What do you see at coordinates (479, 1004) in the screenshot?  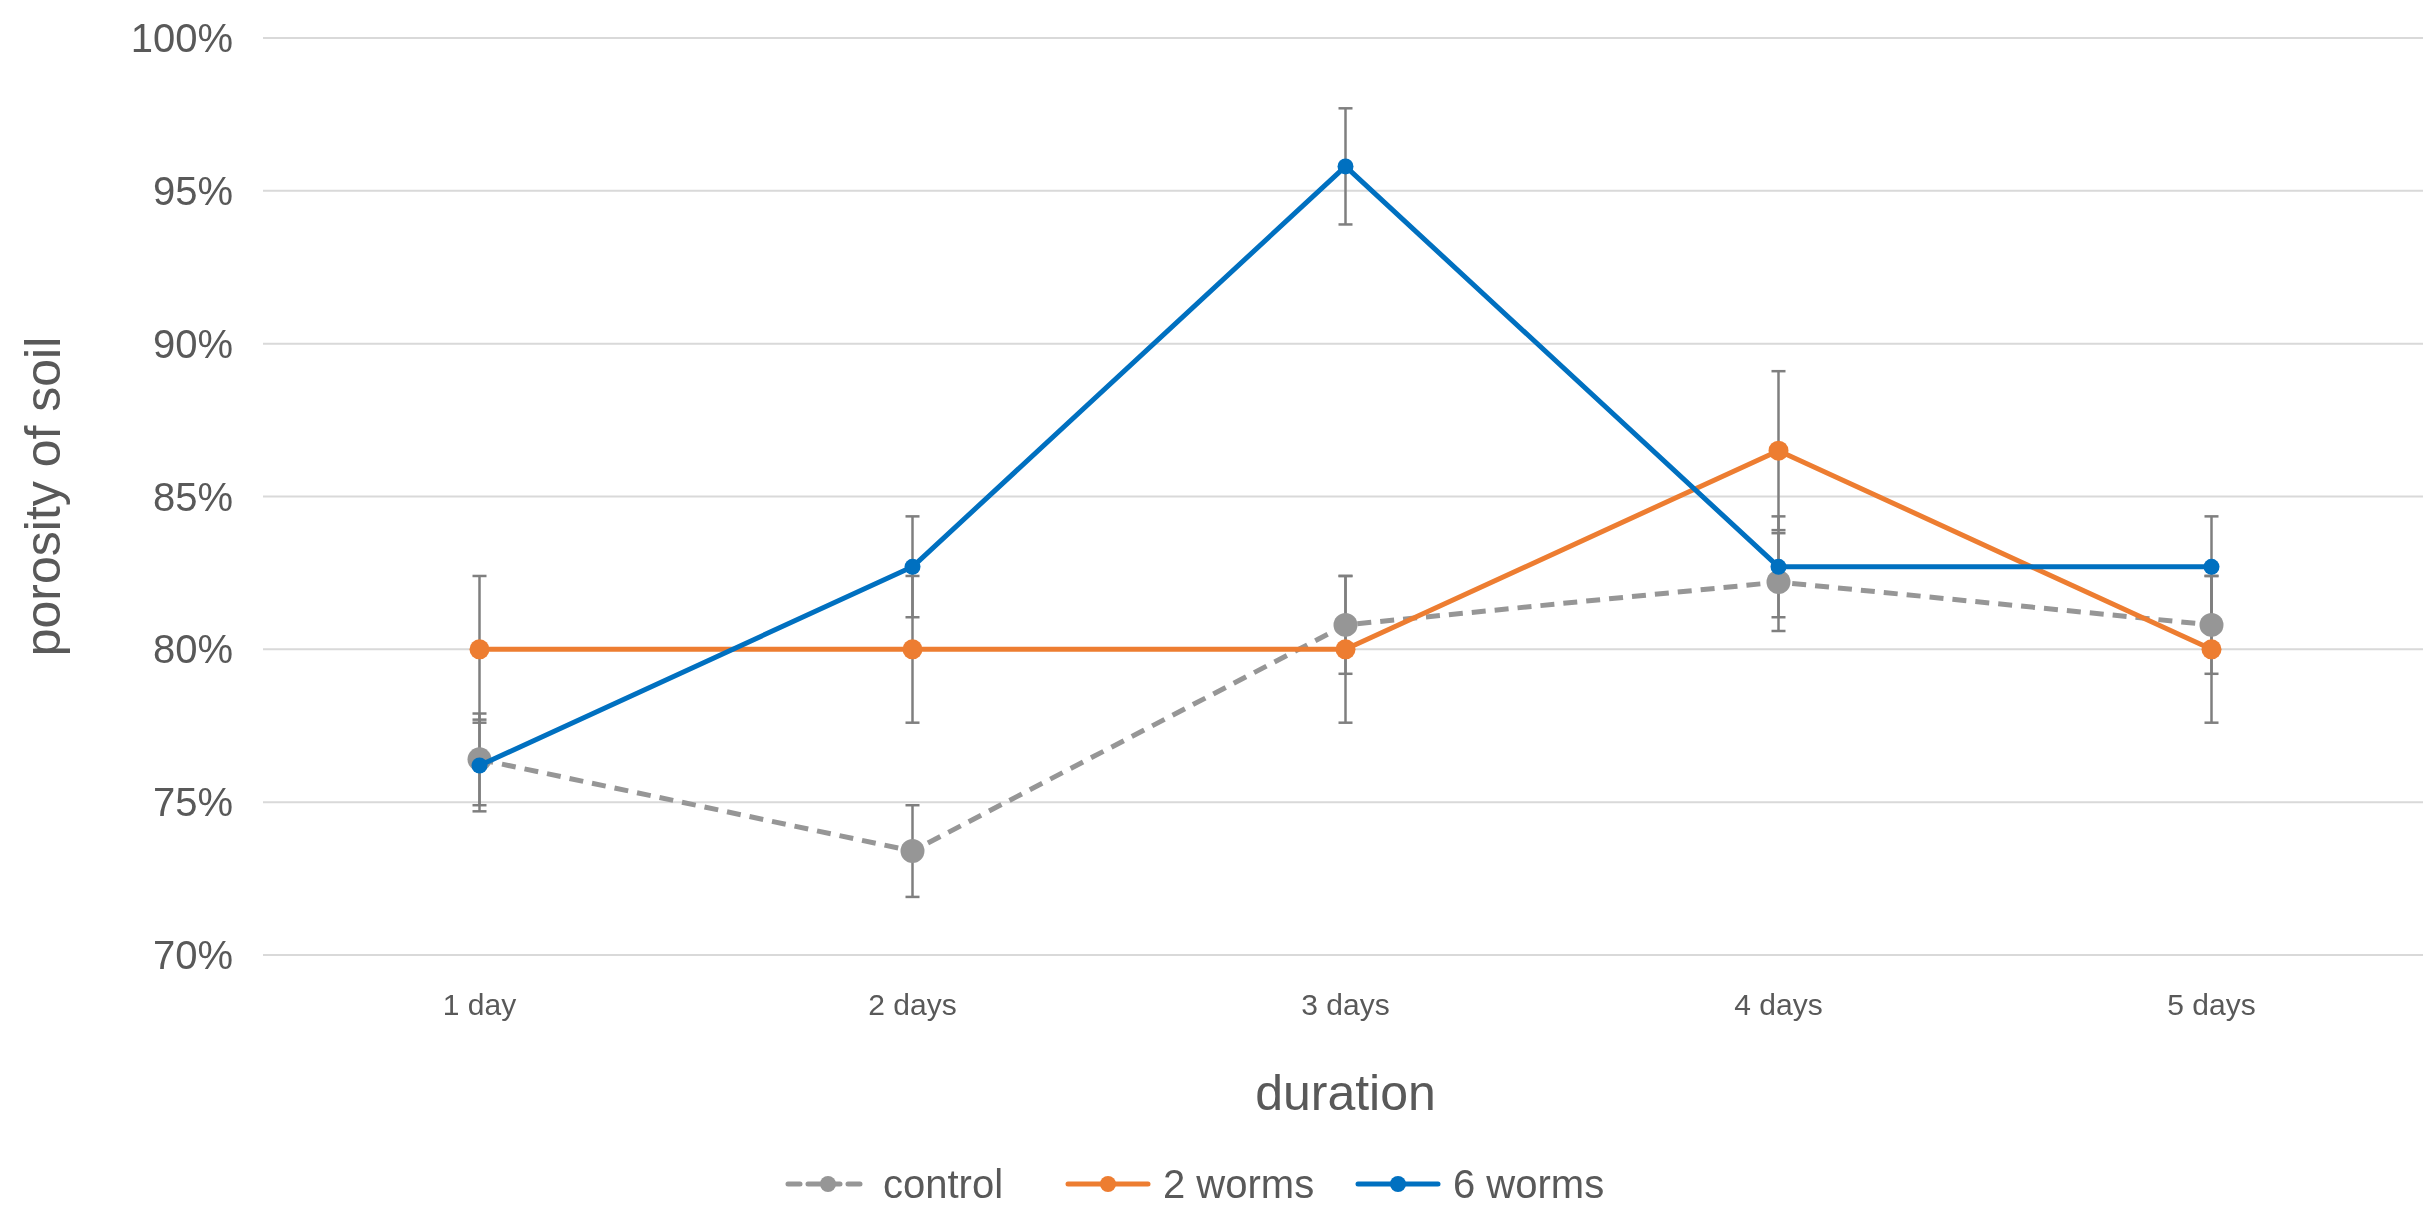 I see `x-tick-label: 1 day` at bounding box center [479, 1004].